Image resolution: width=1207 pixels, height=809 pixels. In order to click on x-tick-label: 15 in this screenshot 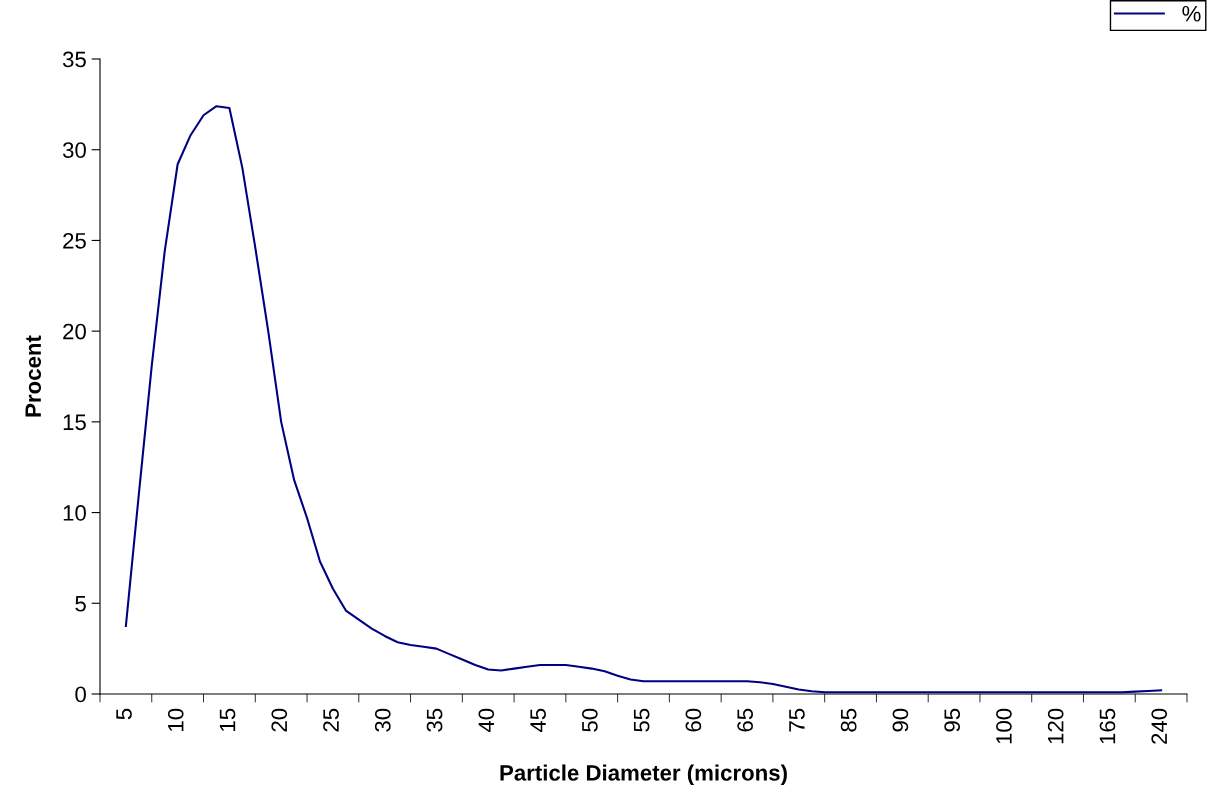, I will do `click(227, 719)`.